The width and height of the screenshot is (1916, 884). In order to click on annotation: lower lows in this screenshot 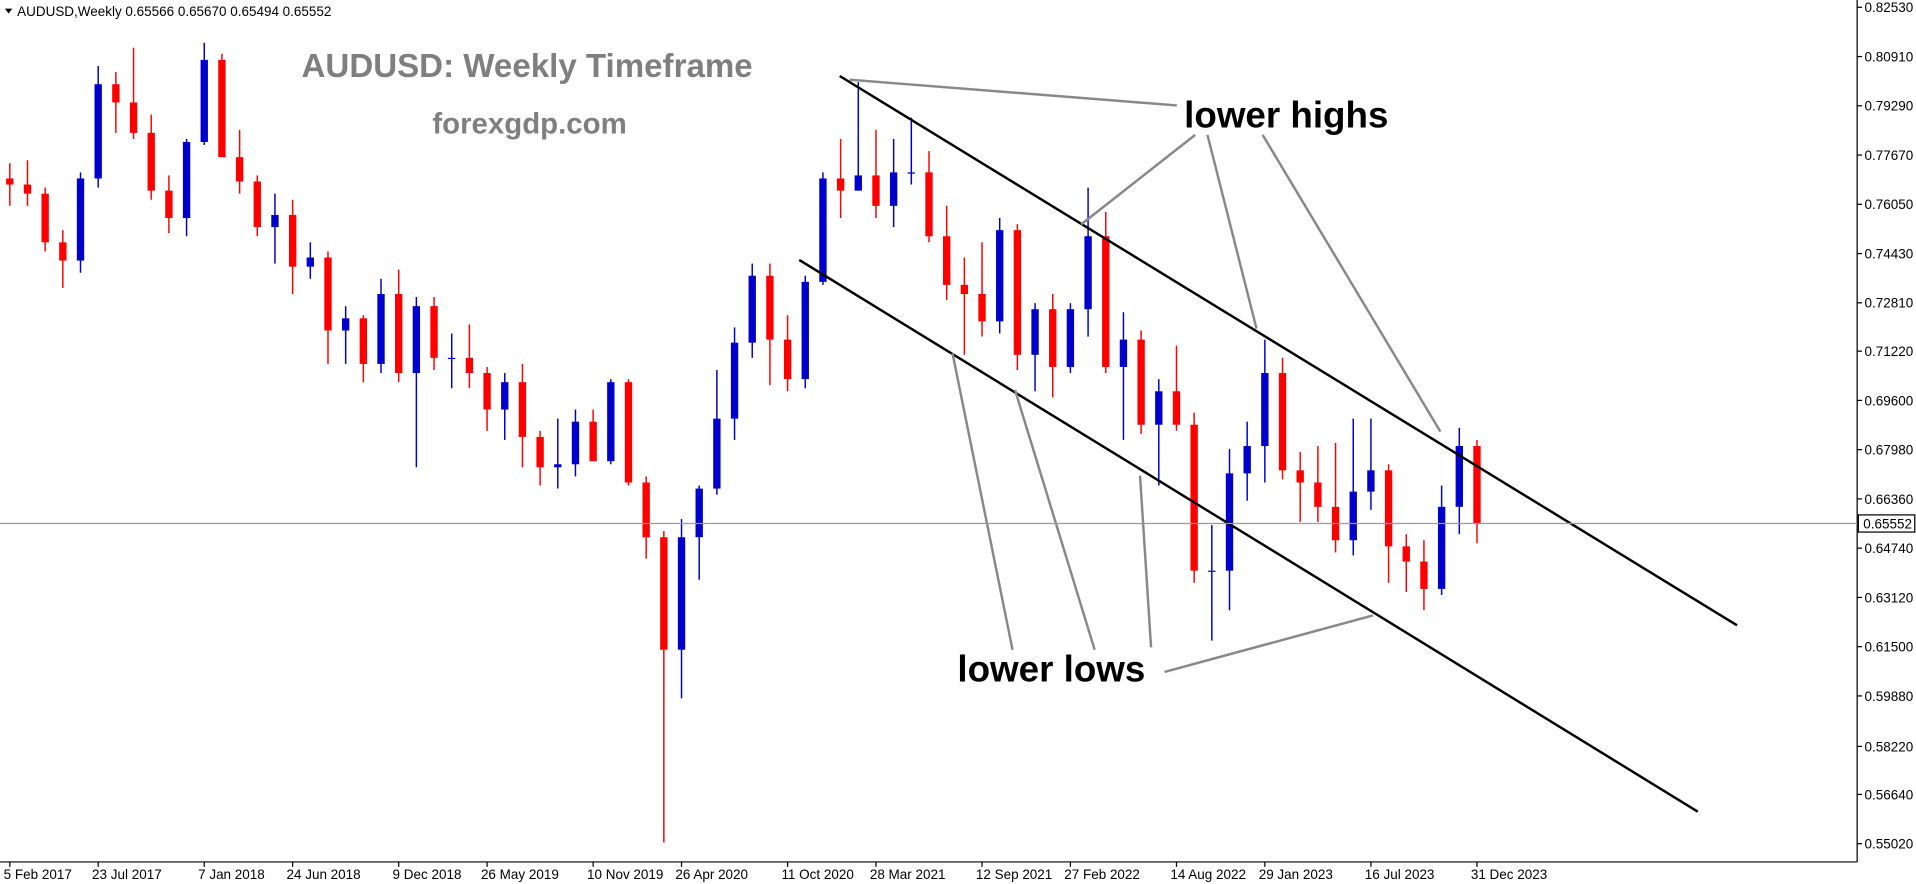, I will do `click(1051, 669)`.